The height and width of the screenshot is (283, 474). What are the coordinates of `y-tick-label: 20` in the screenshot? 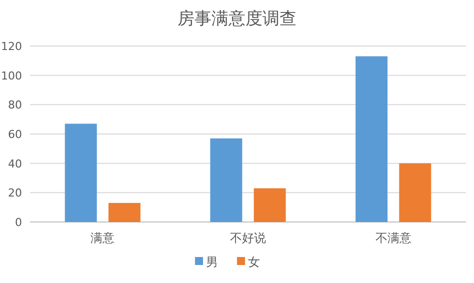 It's located at (15, 193).